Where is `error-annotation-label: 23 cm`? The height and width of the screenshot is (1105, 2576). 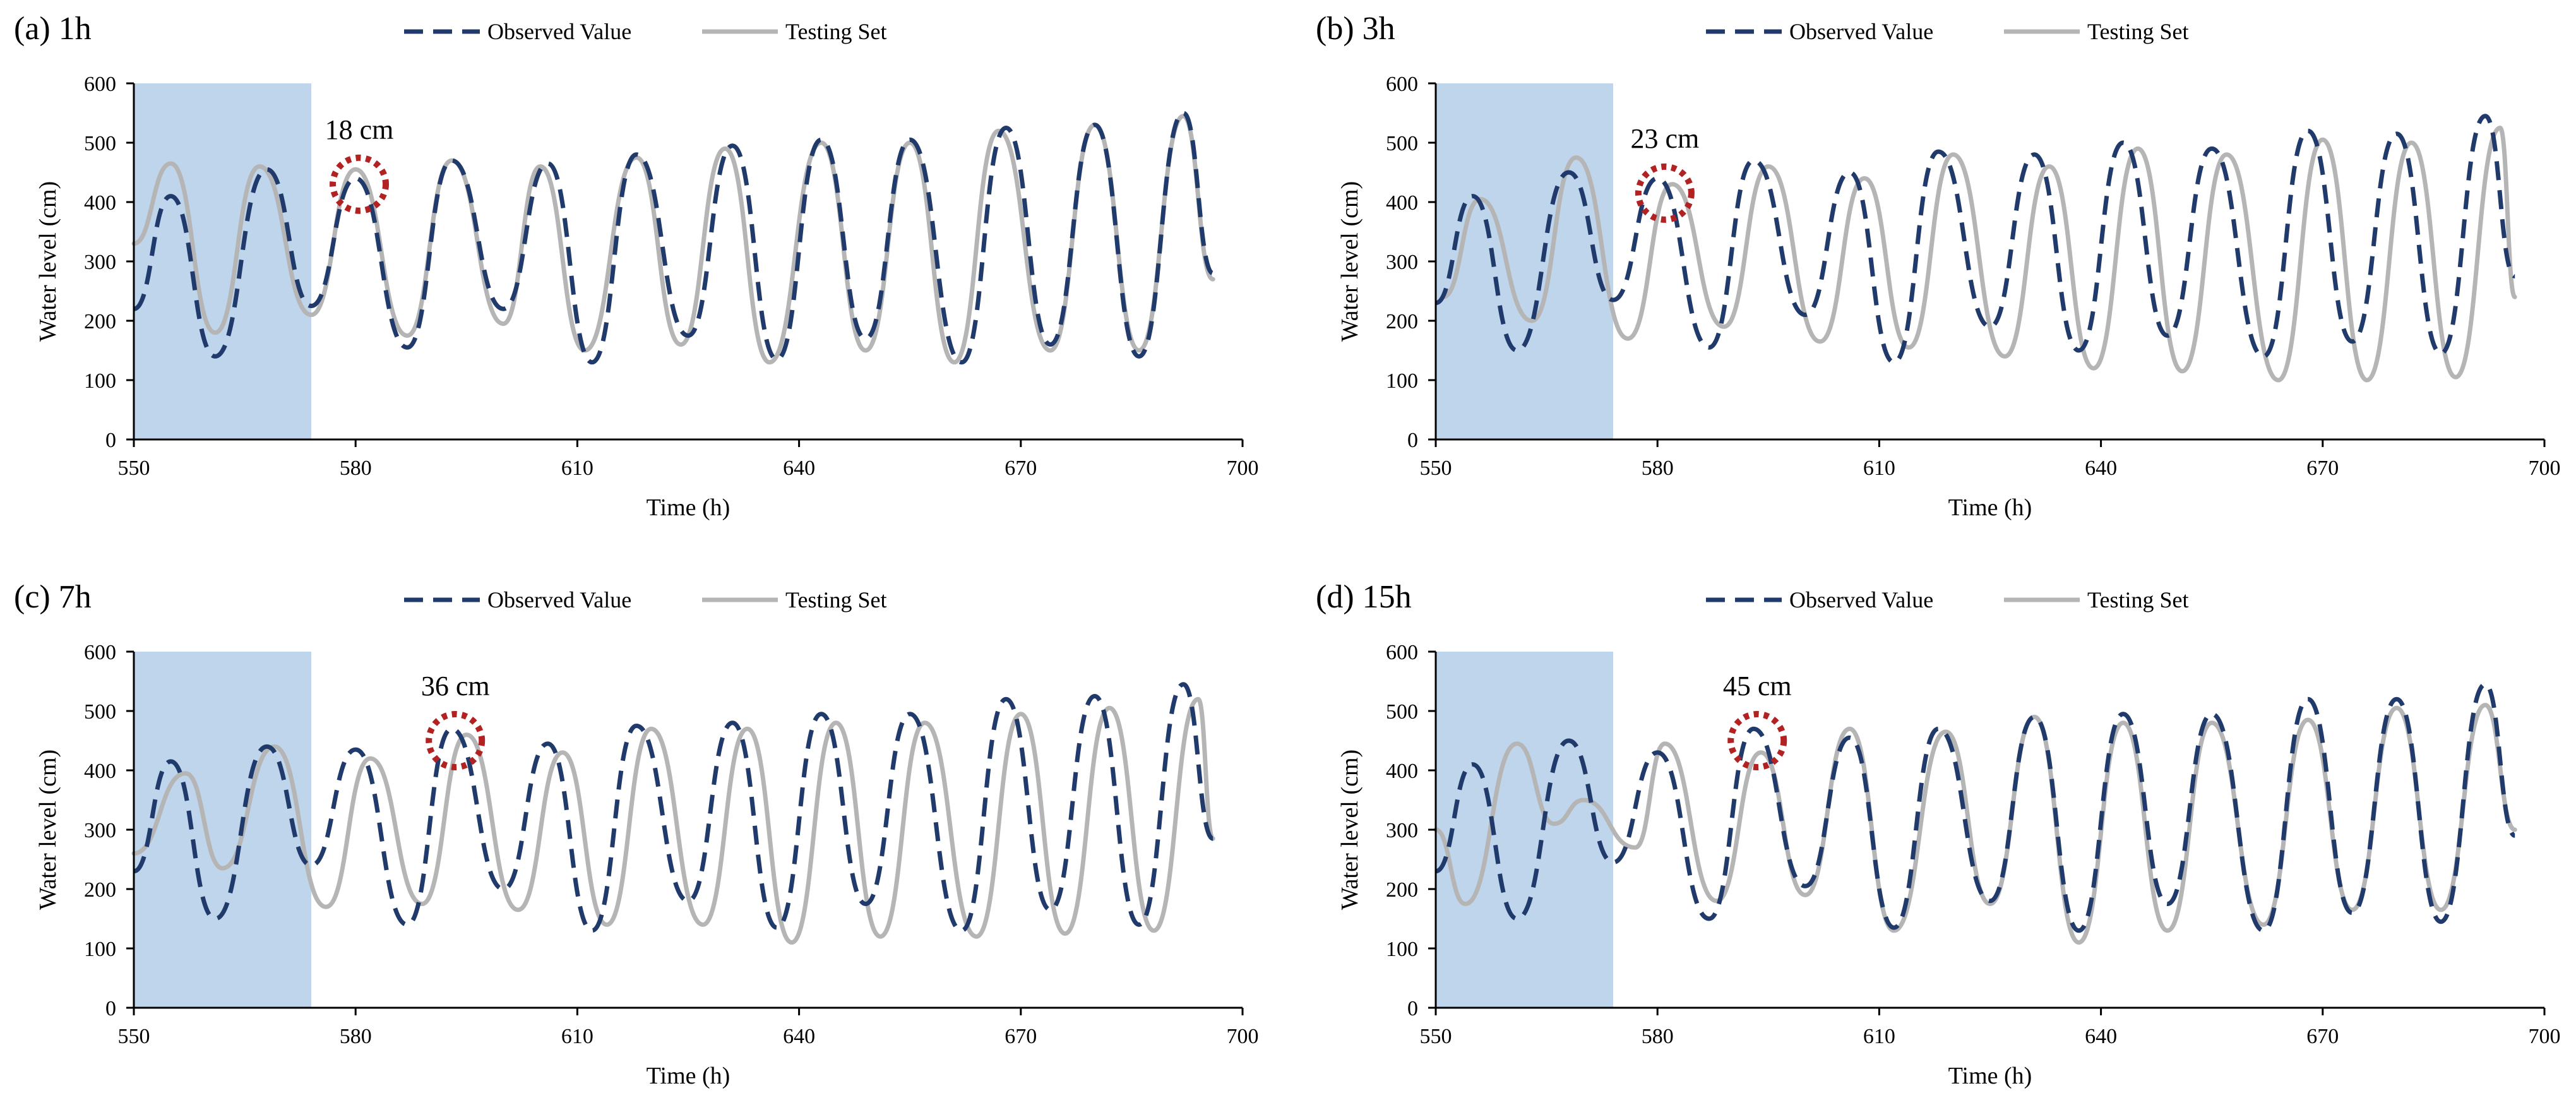 error-annotation-label: 23 cm is located at coordinates (1665, 138).